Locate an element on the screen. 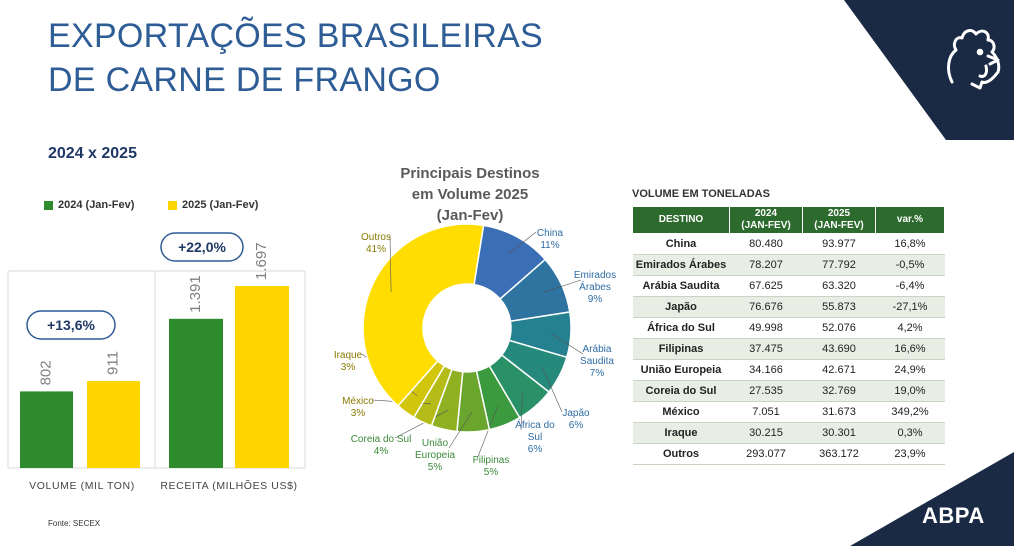  donut-label: Arábia Saudita 7% is located at coordinates (597, 361).